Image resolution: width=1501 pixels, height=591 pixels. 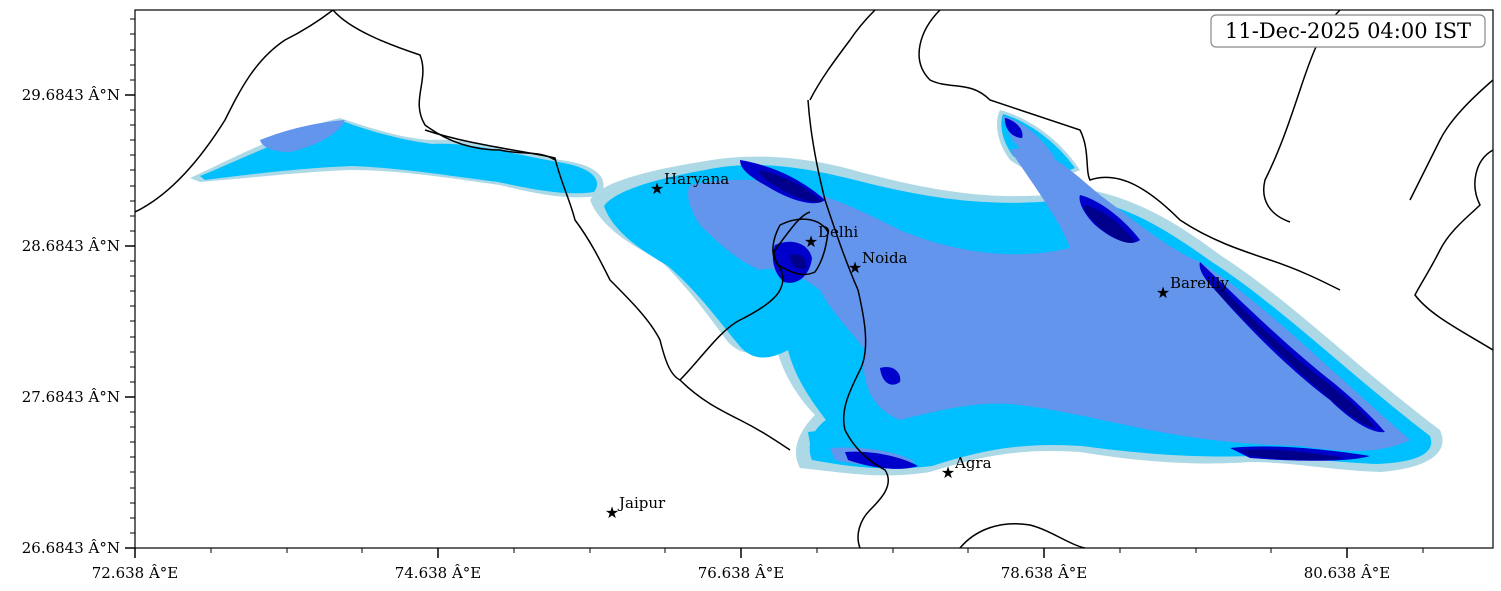 I want to click on city-delhi: ★ Delhi, so click(x=831, y=237).